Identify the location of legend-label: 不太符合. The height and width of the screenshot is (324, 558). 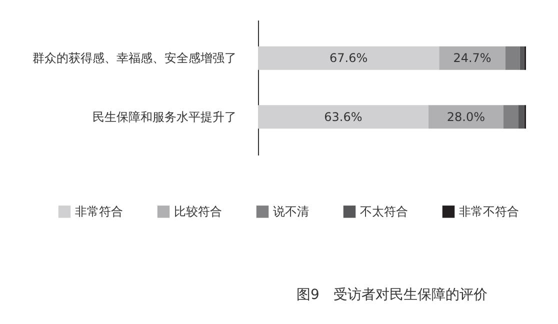
(384, 211).